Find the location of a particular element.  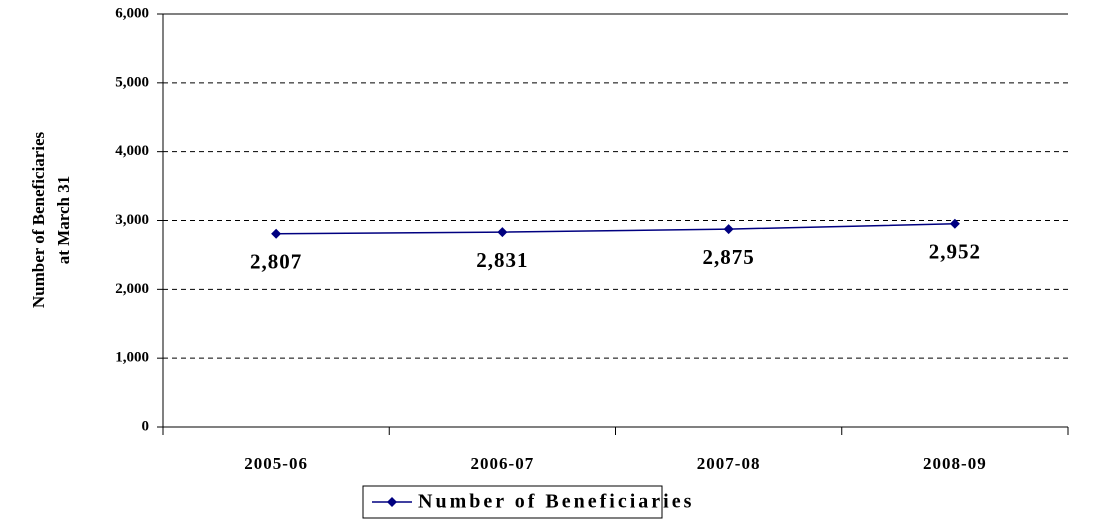

y-tick-label: 4,000 is located at coordinates (132, 151).